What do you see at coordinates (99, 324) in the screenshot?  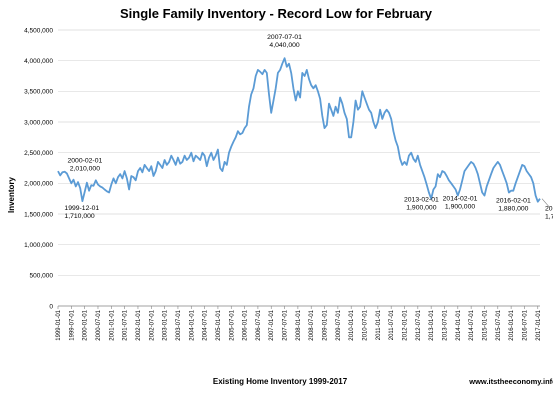 I see `x-tick-label: 2000-07-01` at bounding box center [99, 324].